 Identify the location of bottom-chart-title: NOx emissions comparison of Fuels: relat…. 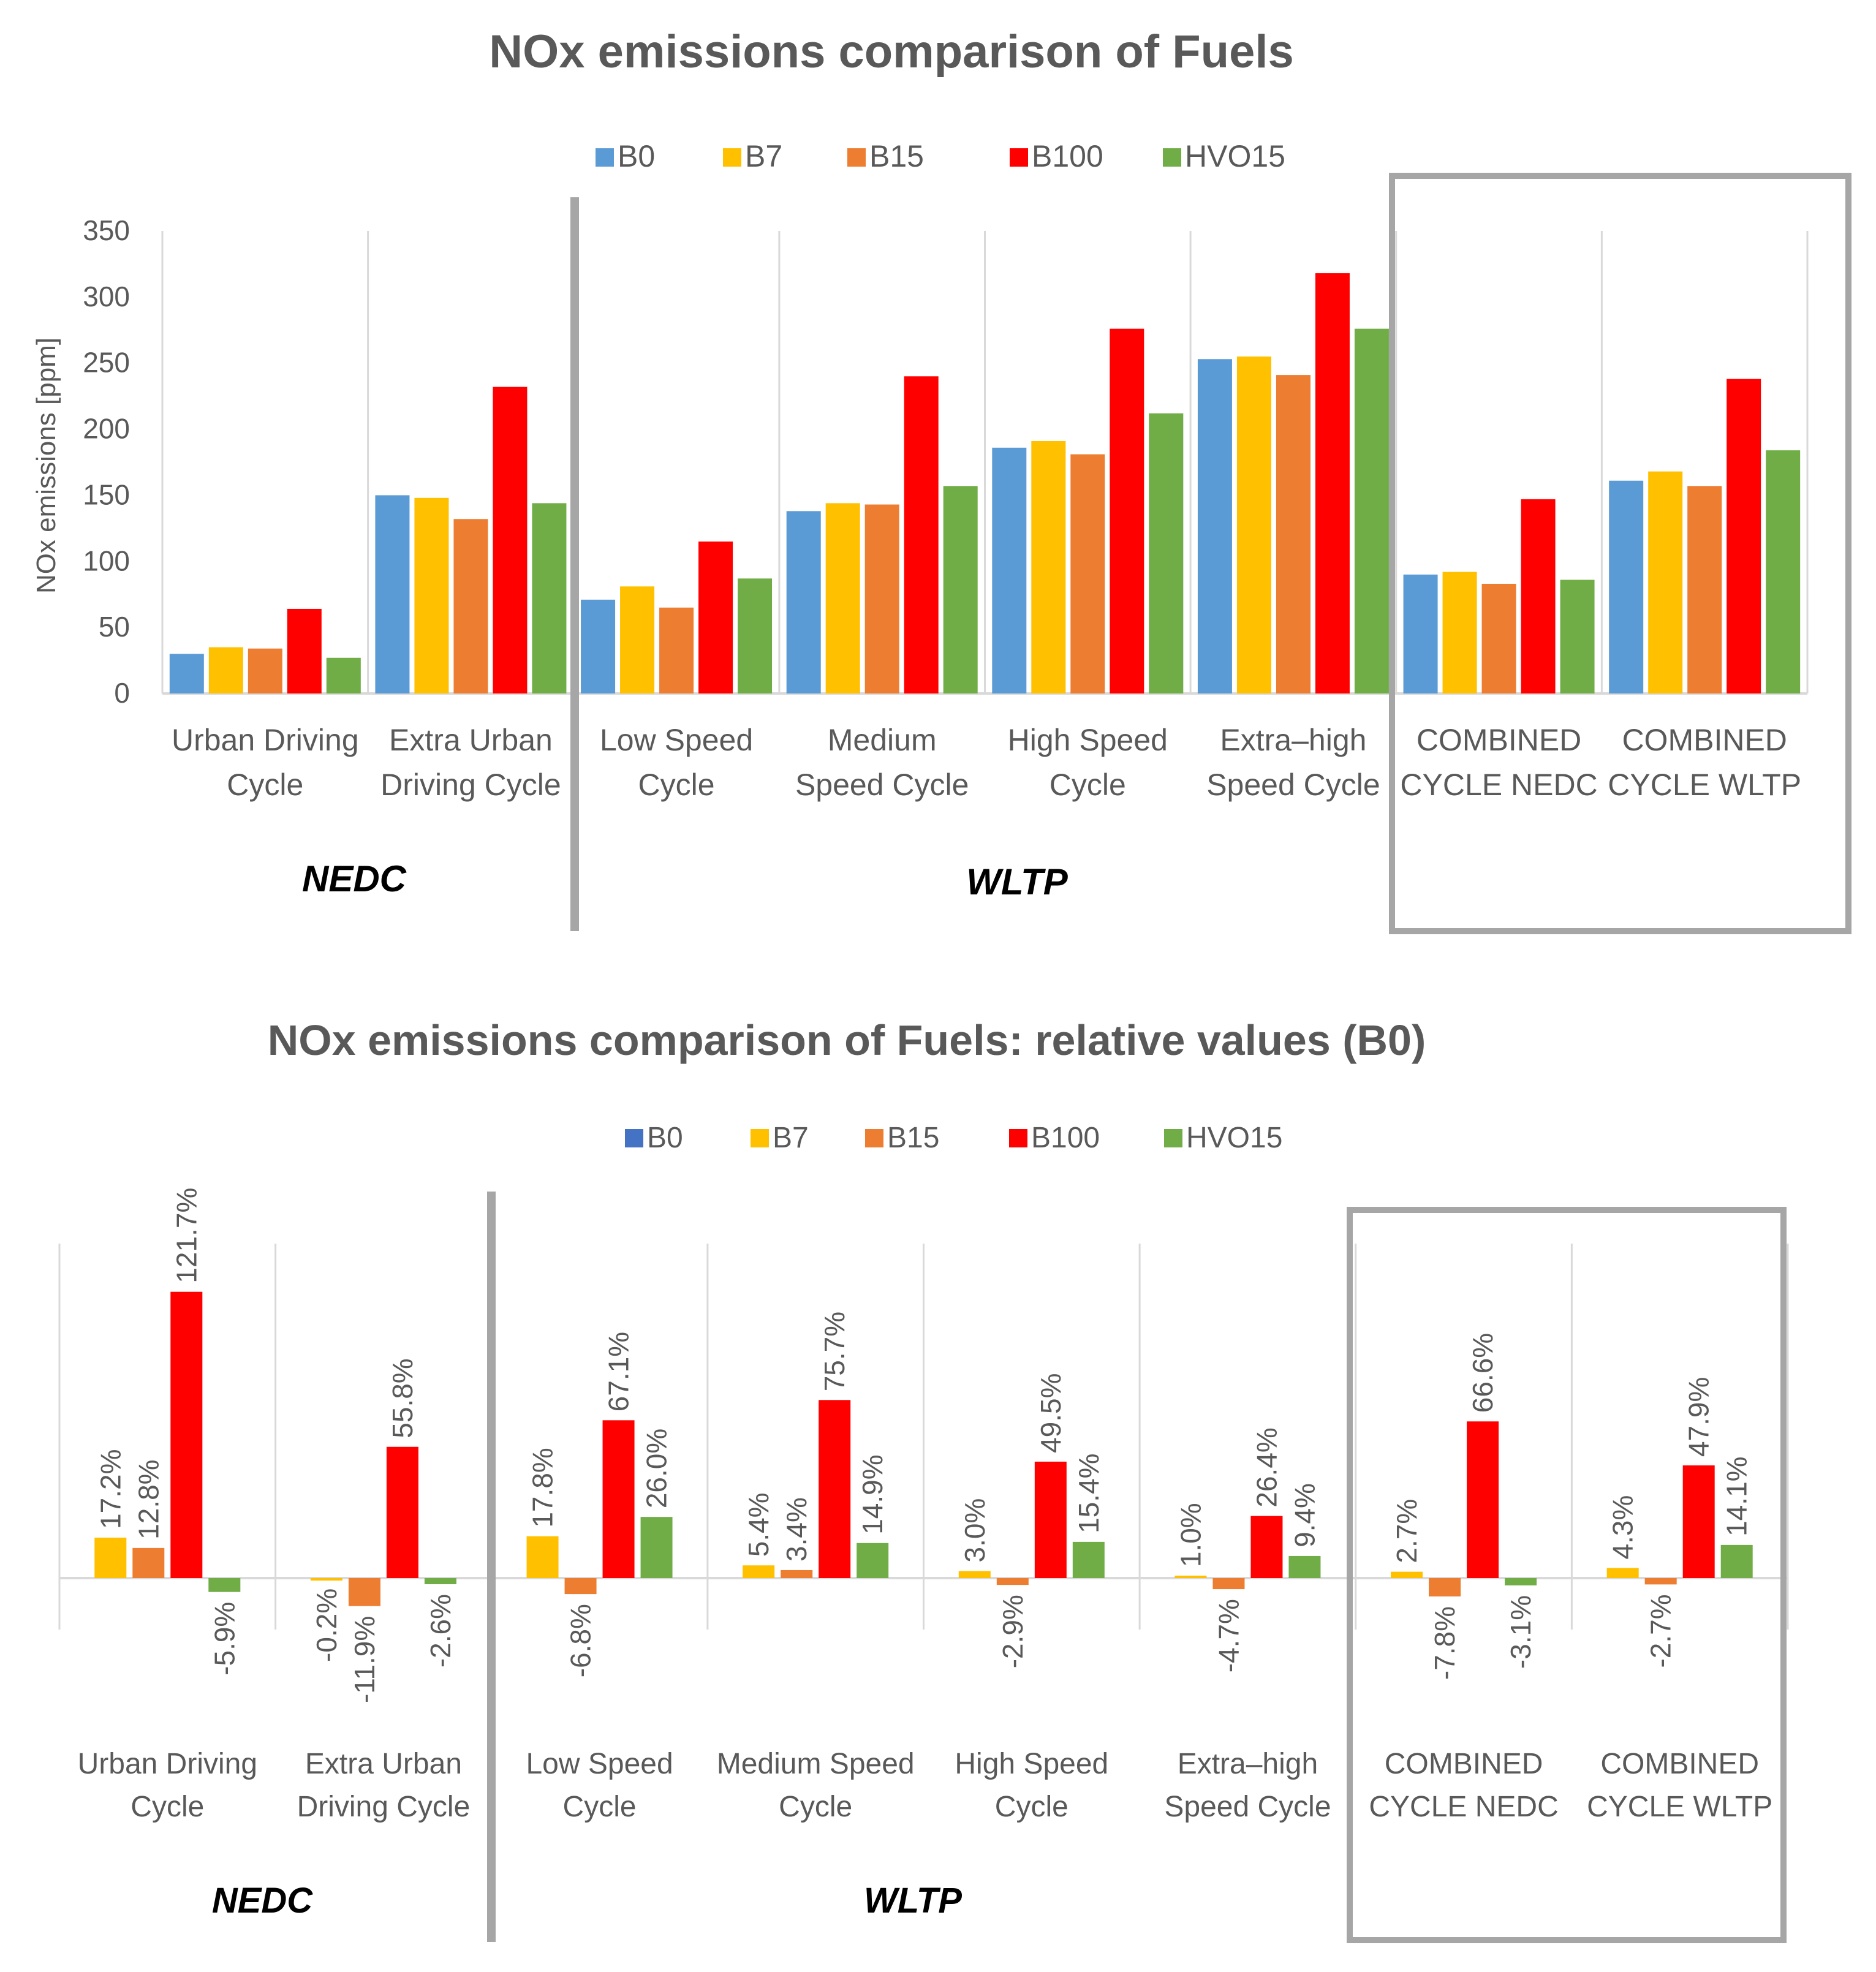
(847, 1040).